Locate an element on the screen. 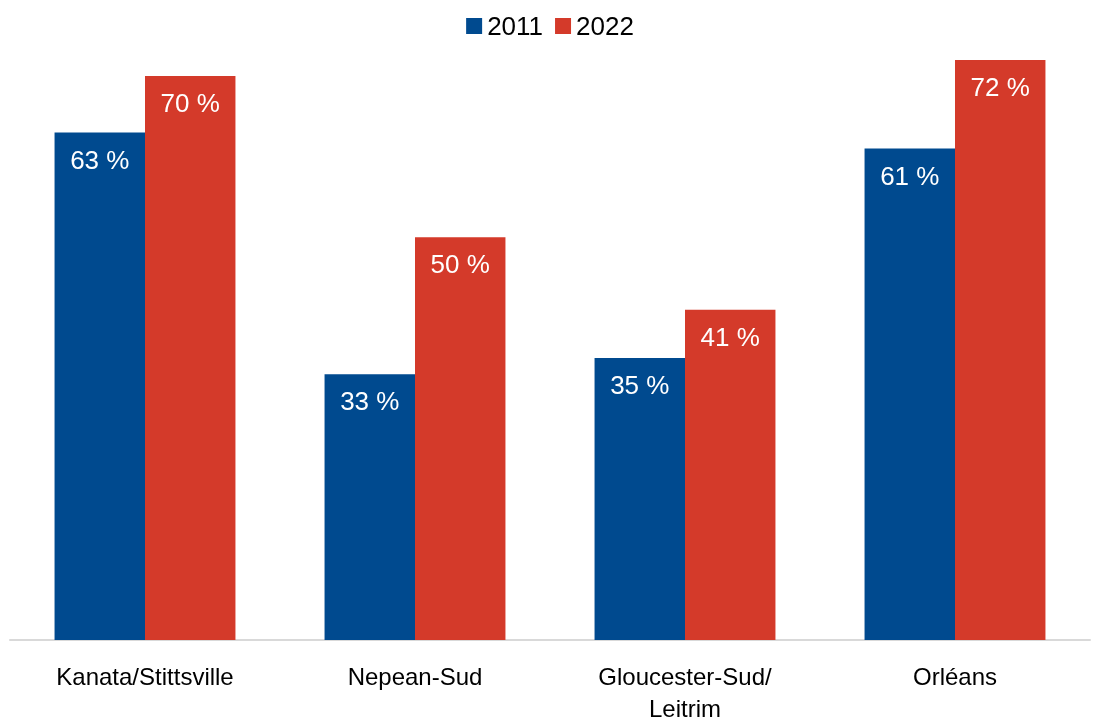  data-label: 70 % is located at coordinates (190, 103).